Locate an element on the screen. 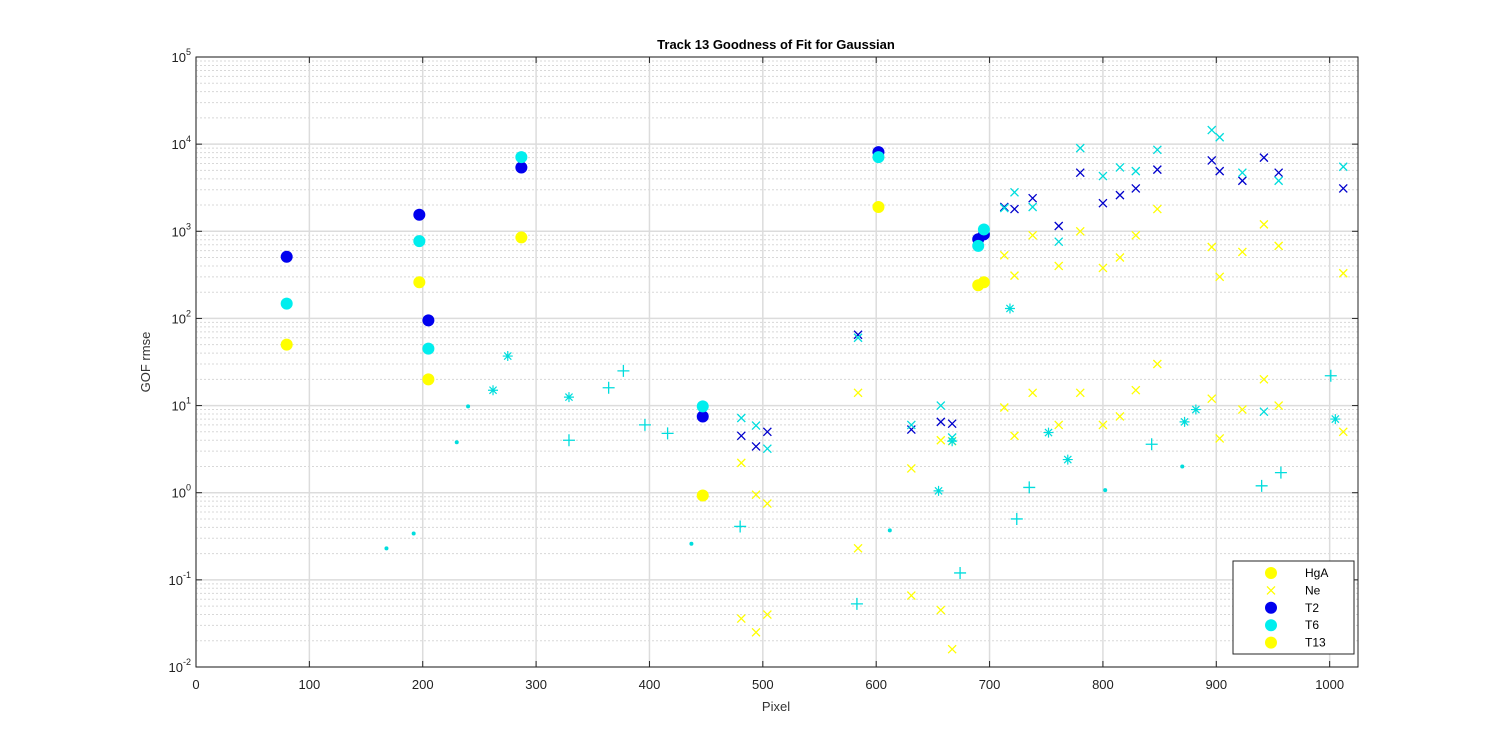 Image resolution: width=1500 pixels, height=750 pixels. legend-label: T6 is located at coordinates (1312, 625).